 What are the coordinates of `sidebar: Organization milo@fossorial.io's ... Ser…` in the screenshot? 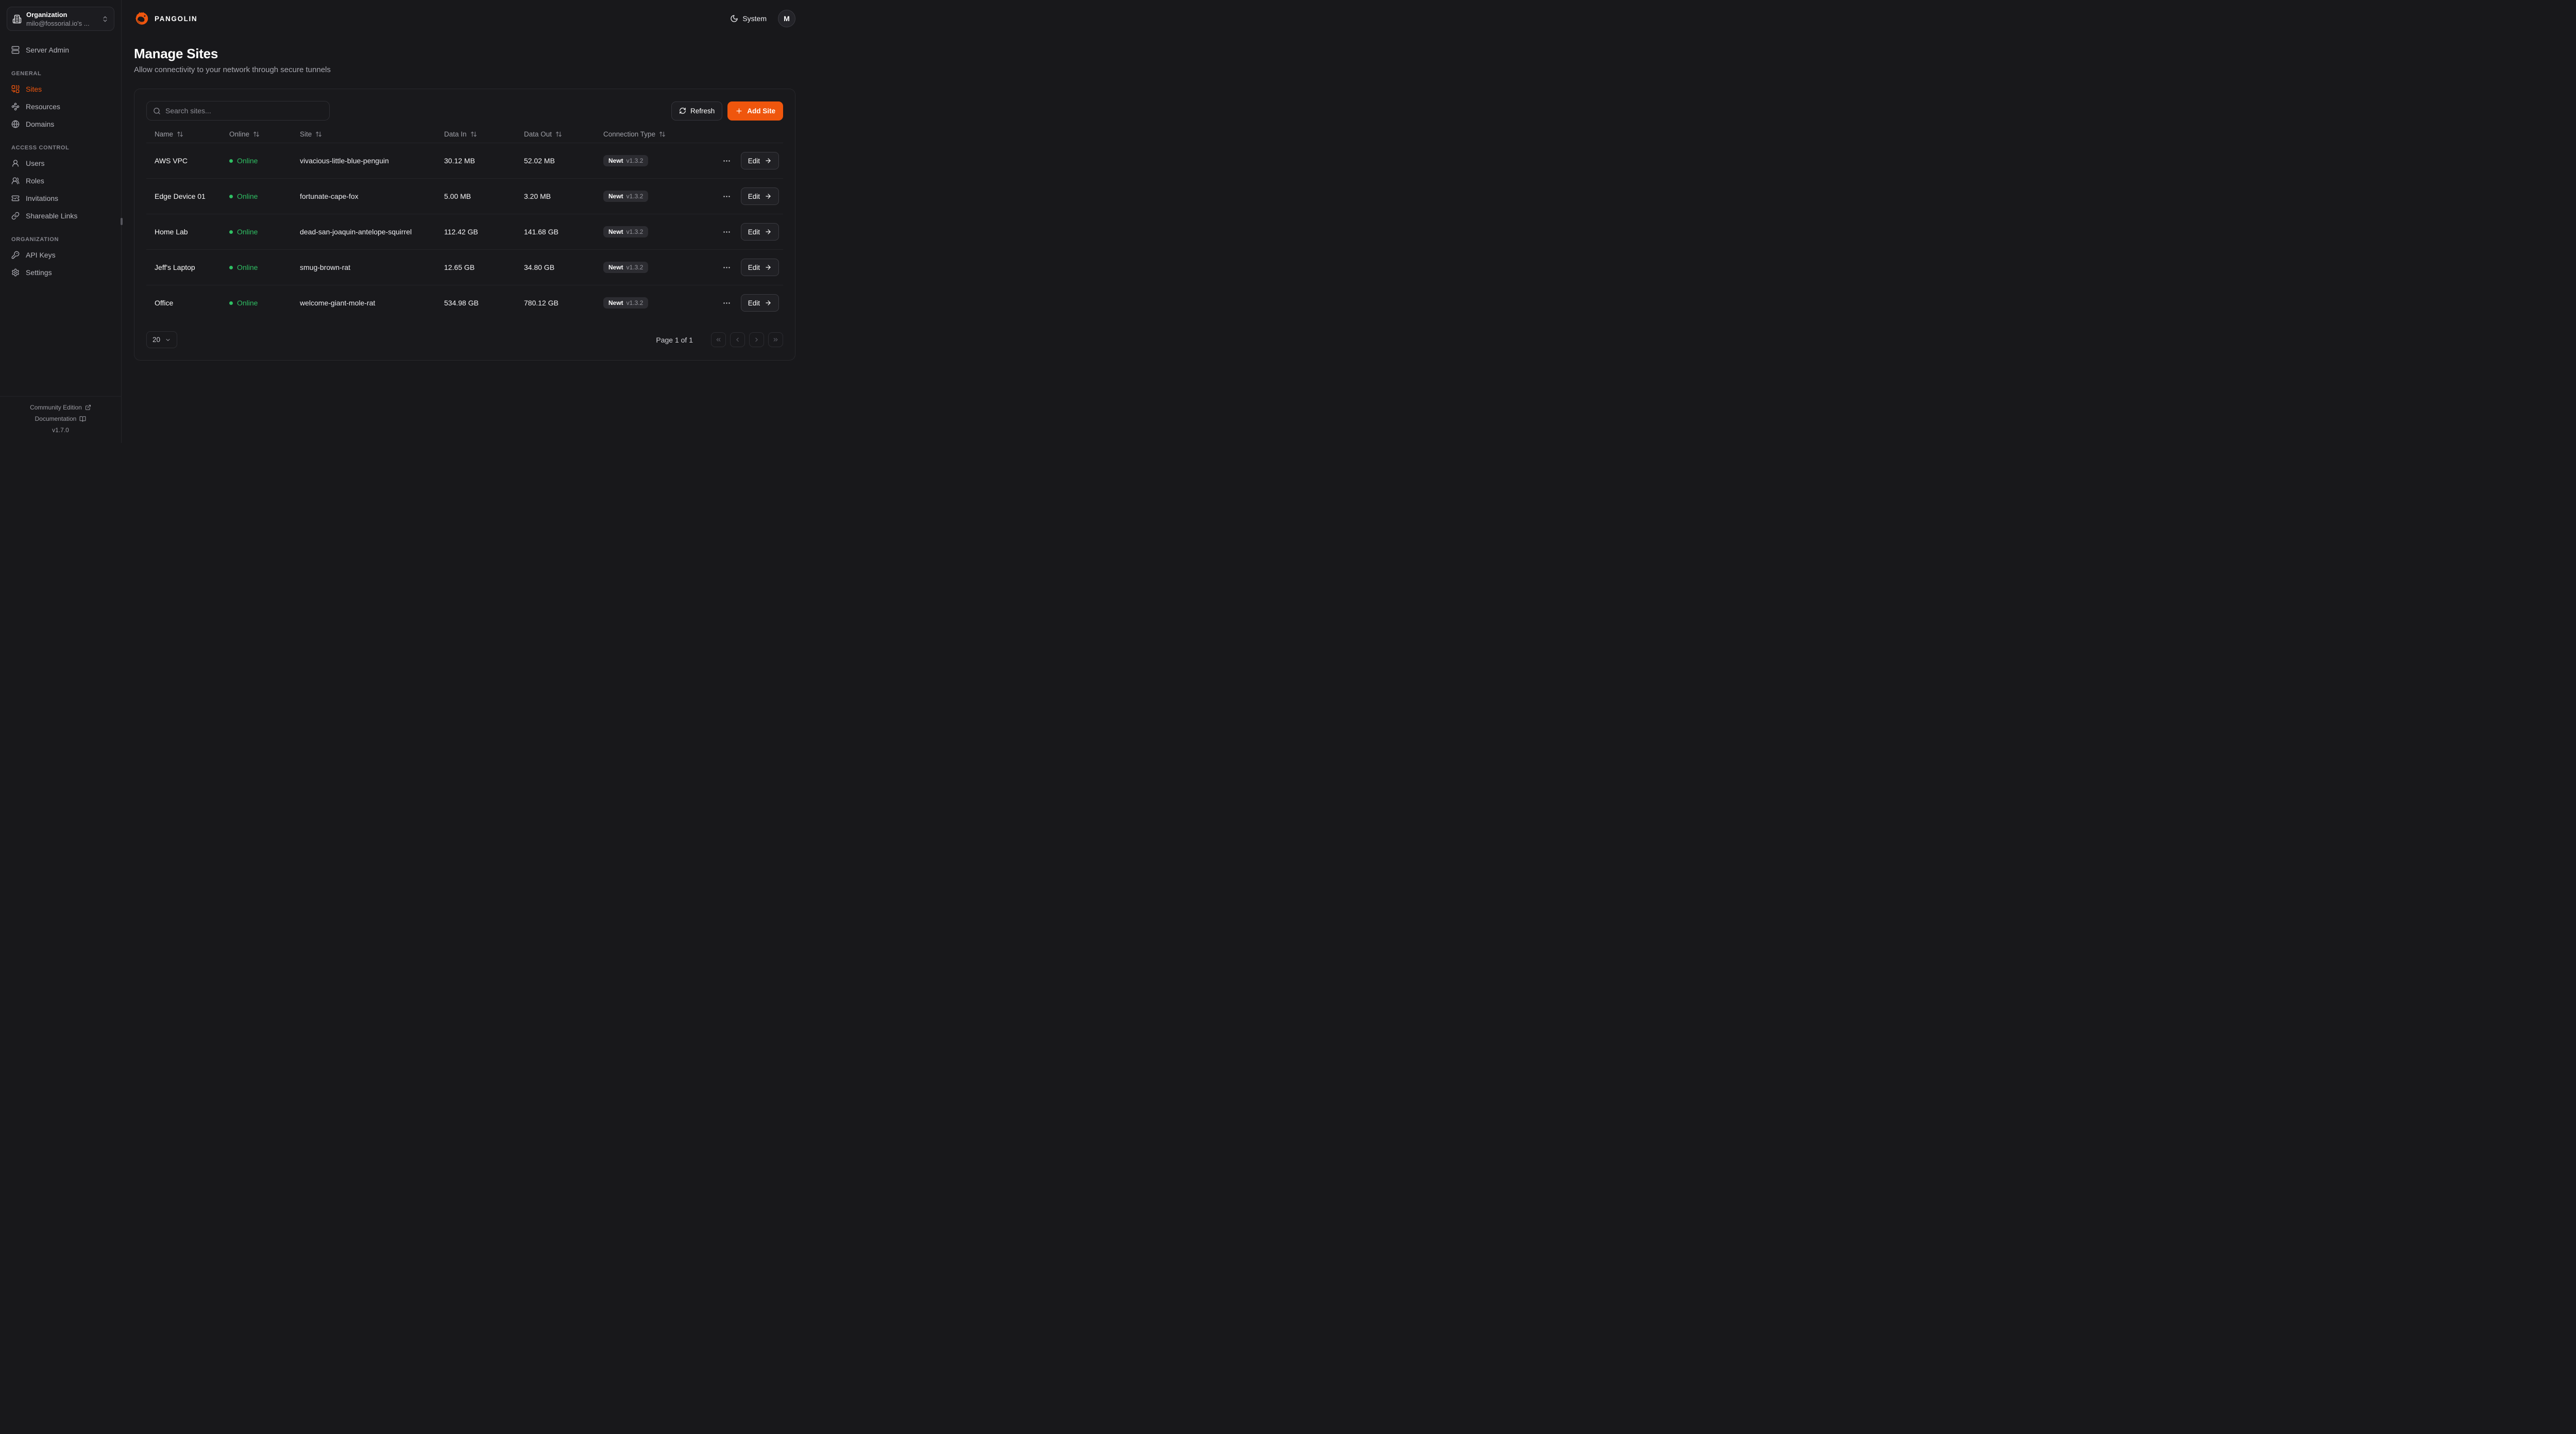 It's located at (61, 221).